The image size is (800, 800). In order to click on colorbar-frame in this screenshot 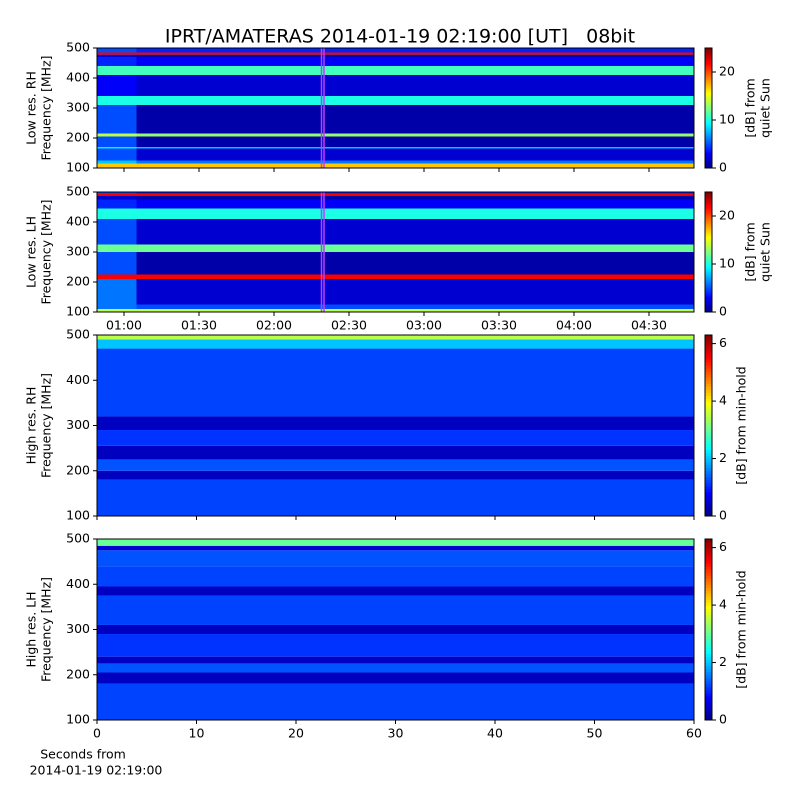, I will do `click(708, 108)`.